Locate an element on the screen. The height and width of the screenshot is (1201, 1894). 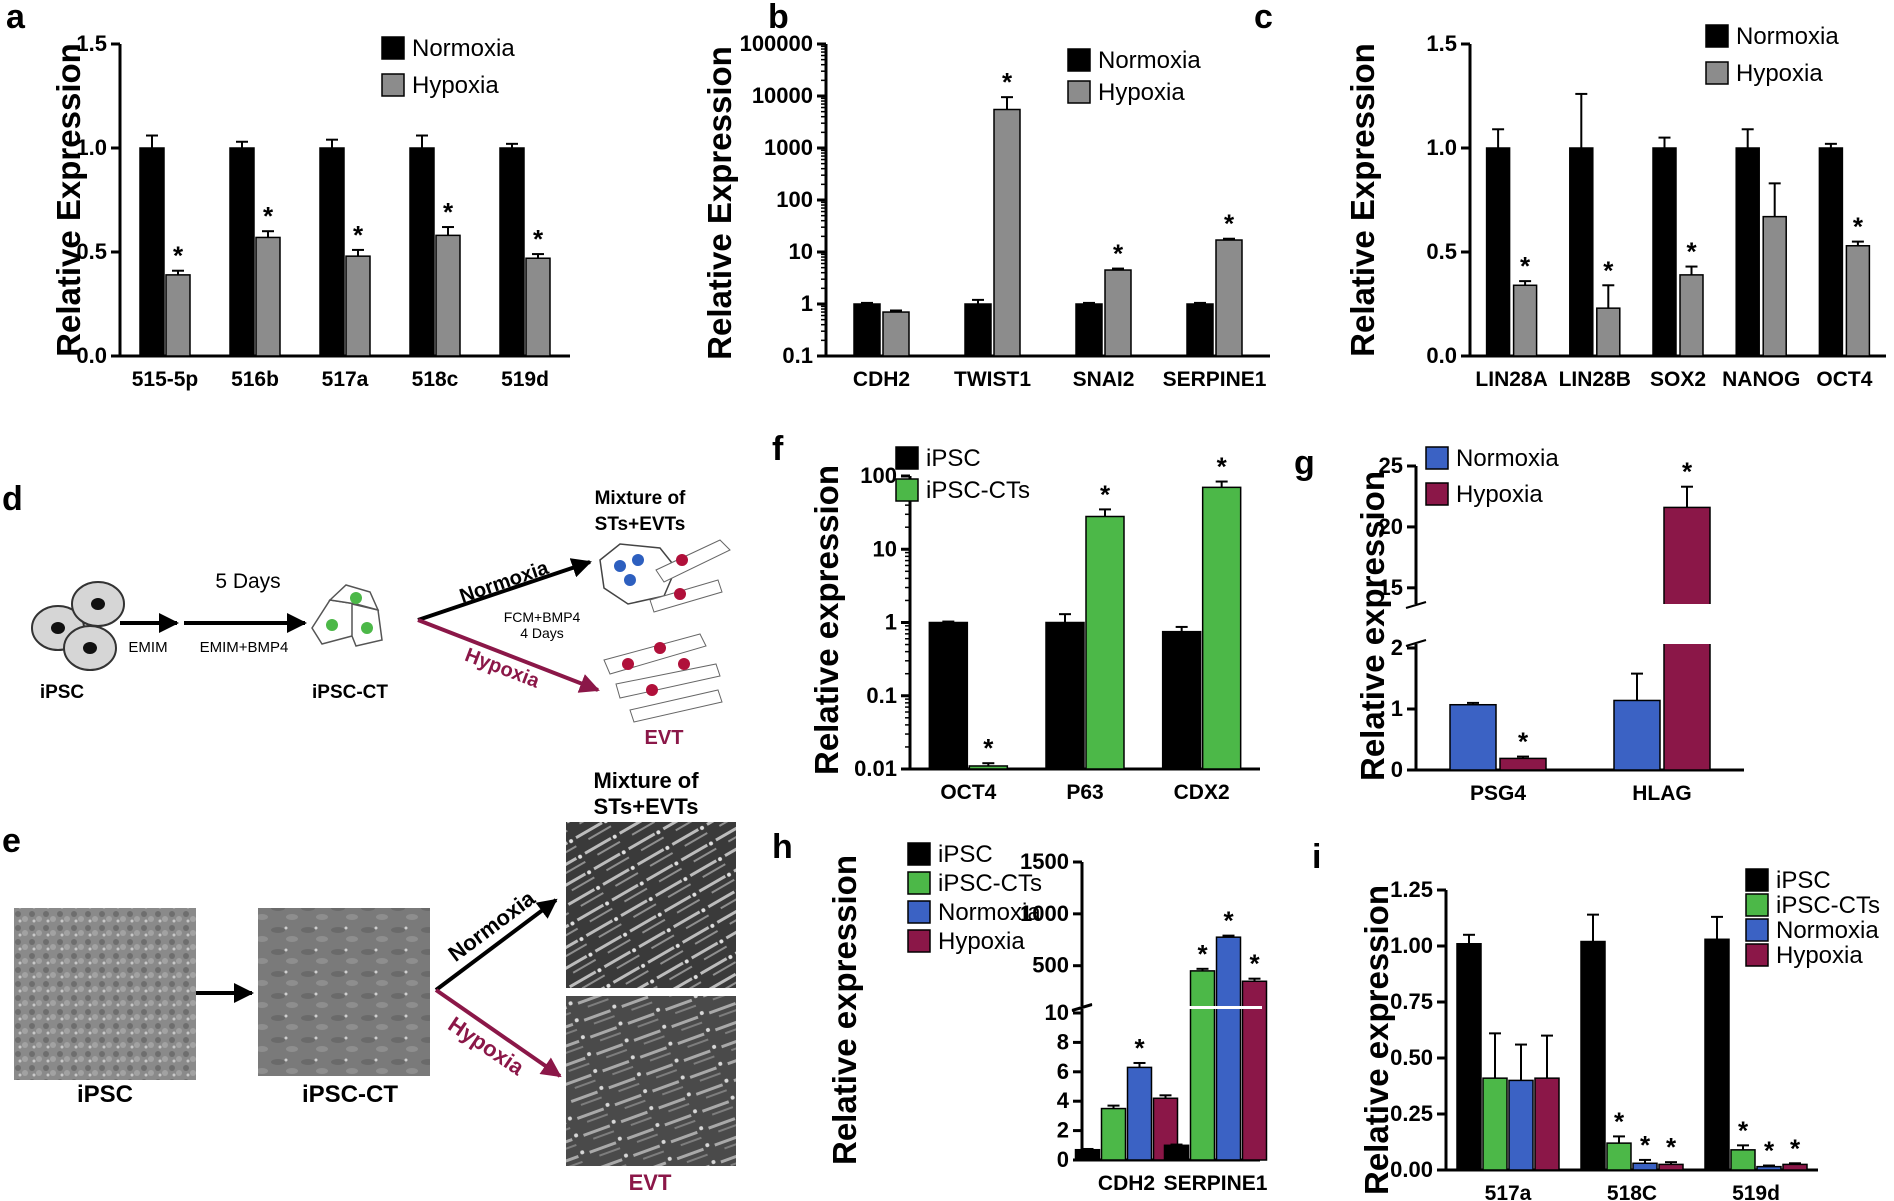
hypoxia-arrow is located at coordinates (508, 655).